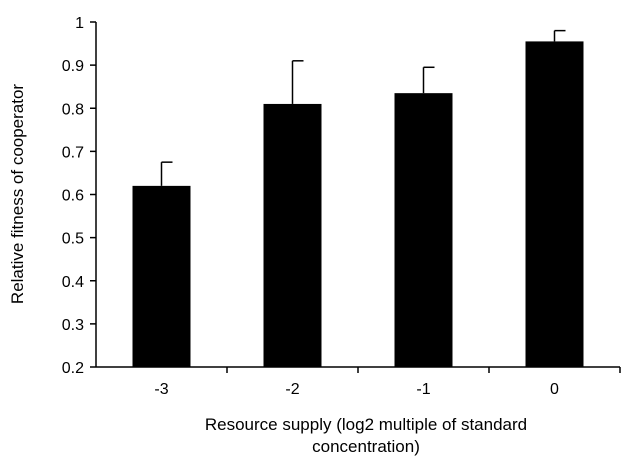 Image resolution: width=635 pixels, height=457 pixels. What do you see at coordinates (73, 152) in the screenshot?
I see `y-tick-label: 0.7` at bounding box center [73, 152].